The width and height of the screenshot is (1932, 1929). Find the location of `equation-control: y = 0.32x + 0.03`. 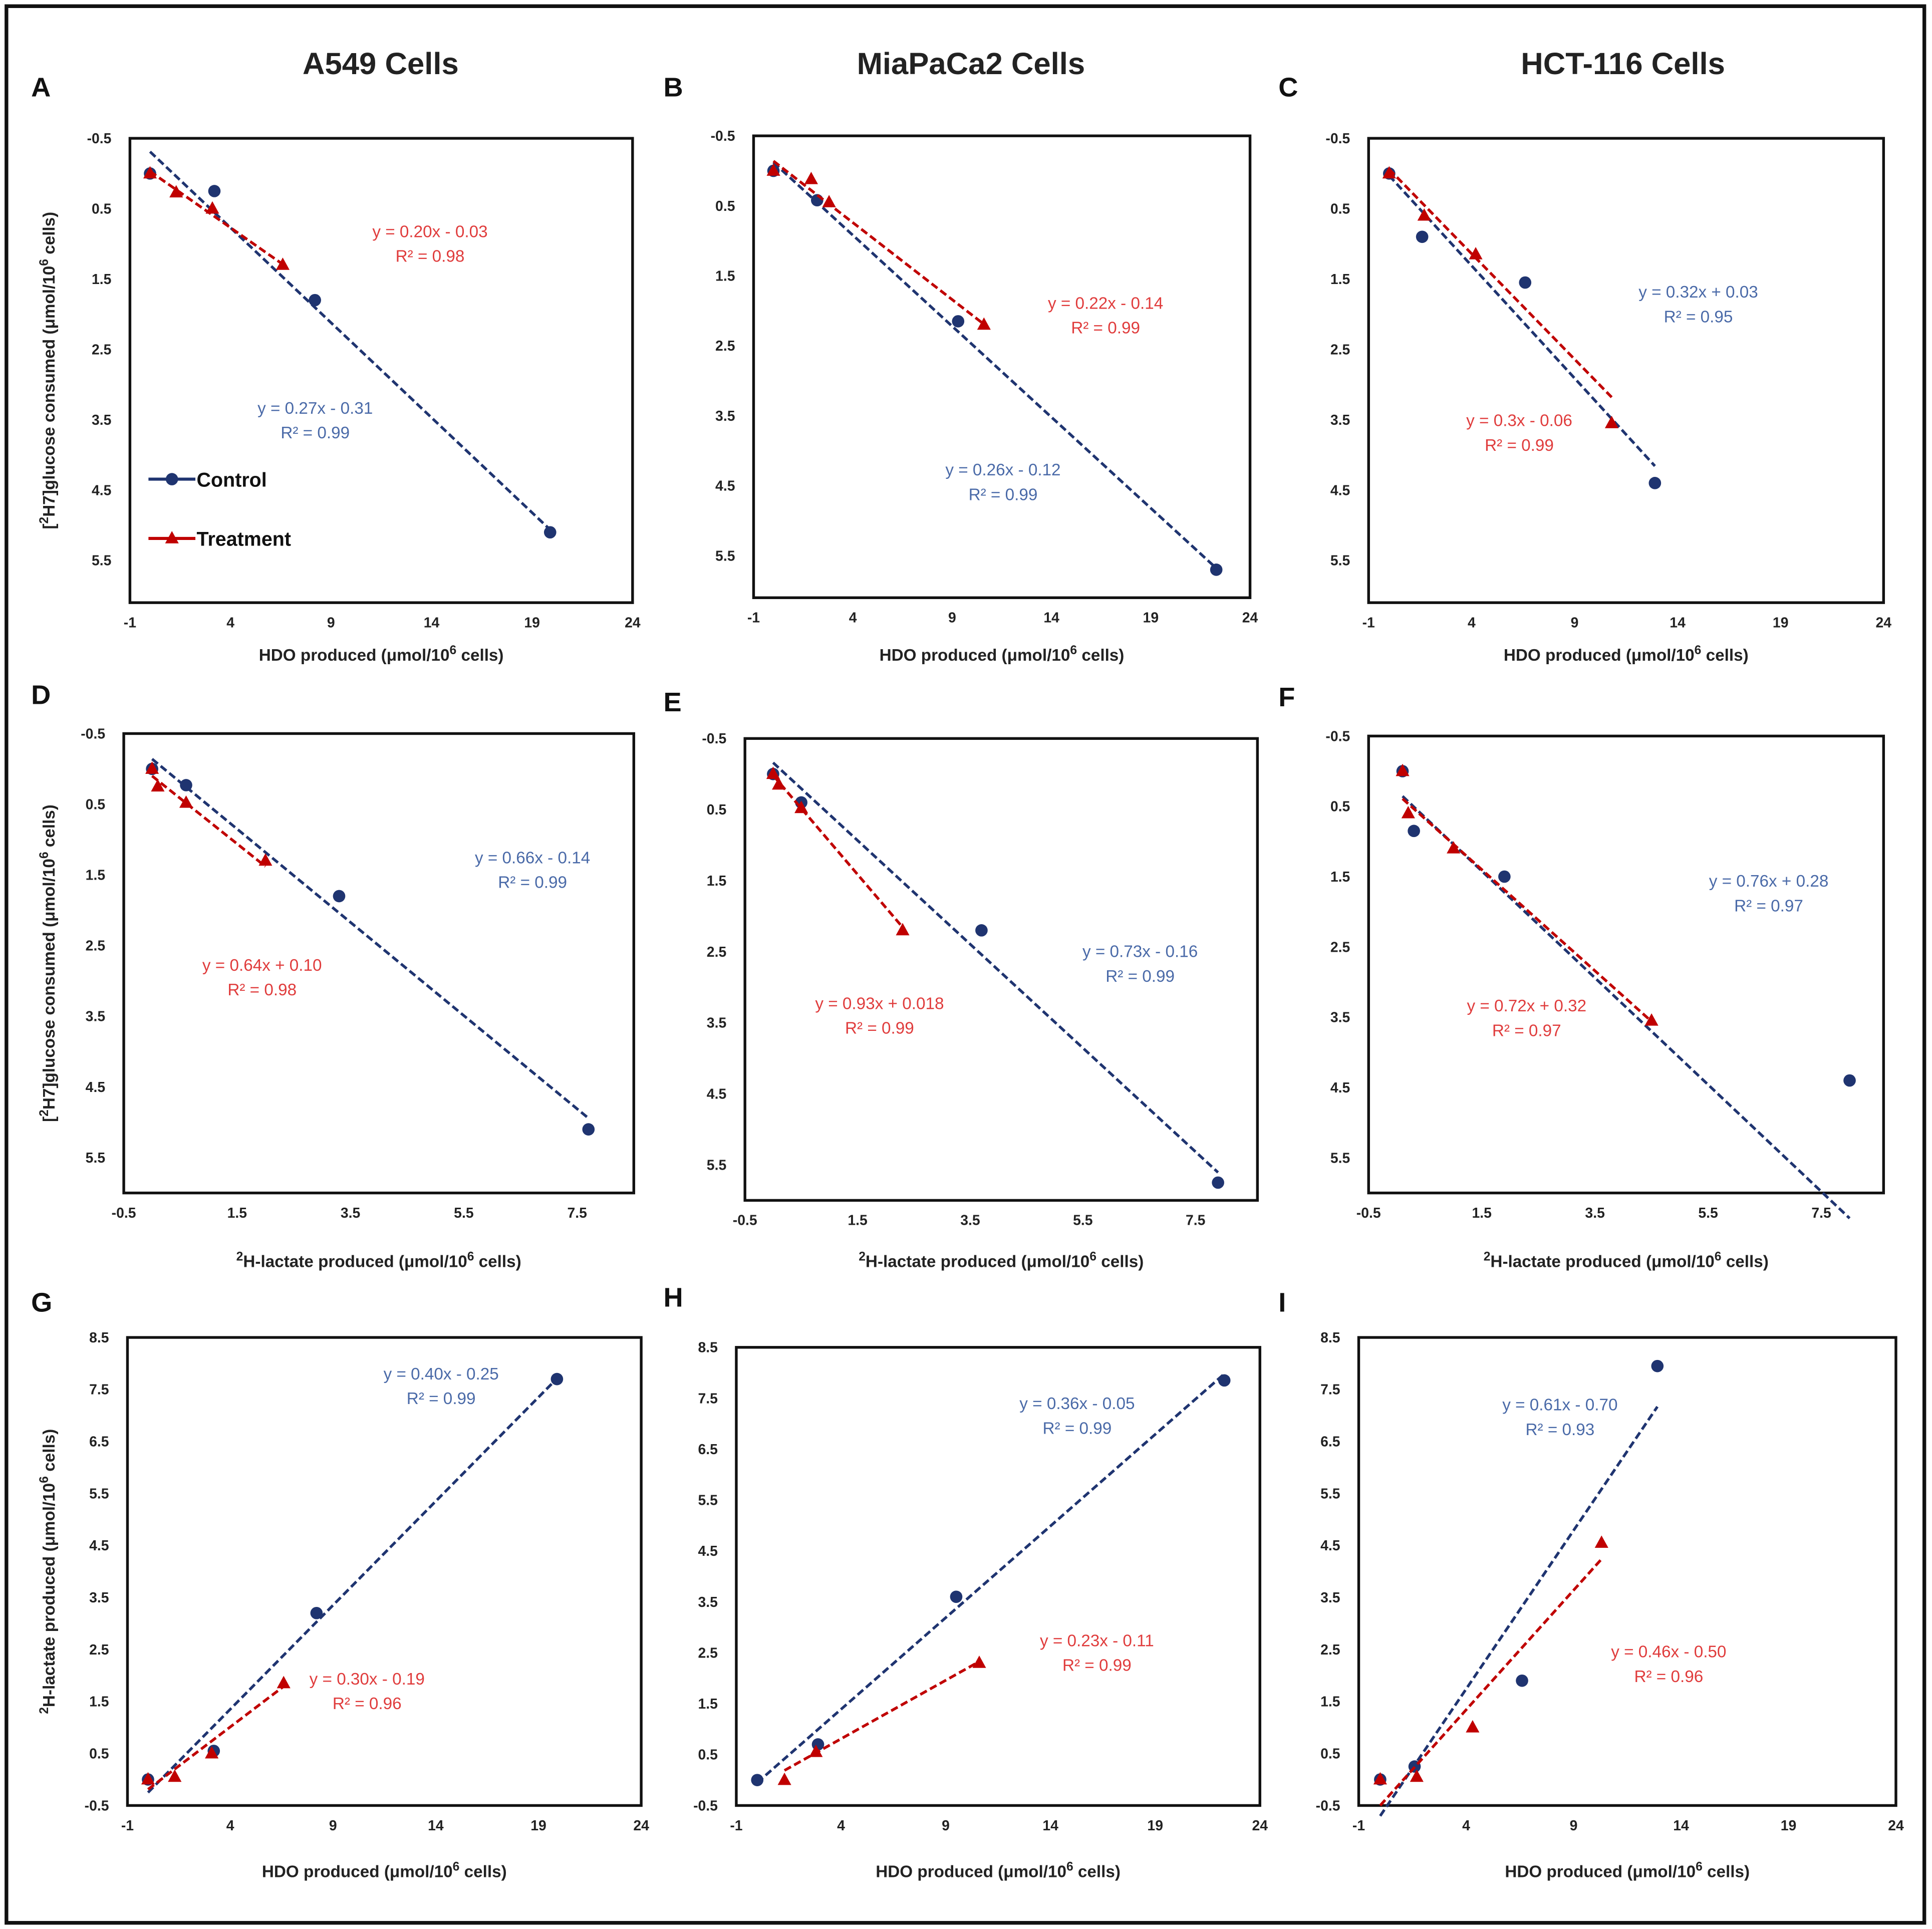

equation-control: y = 0.32x + 0.03 is located at coordinates (1698, 292).